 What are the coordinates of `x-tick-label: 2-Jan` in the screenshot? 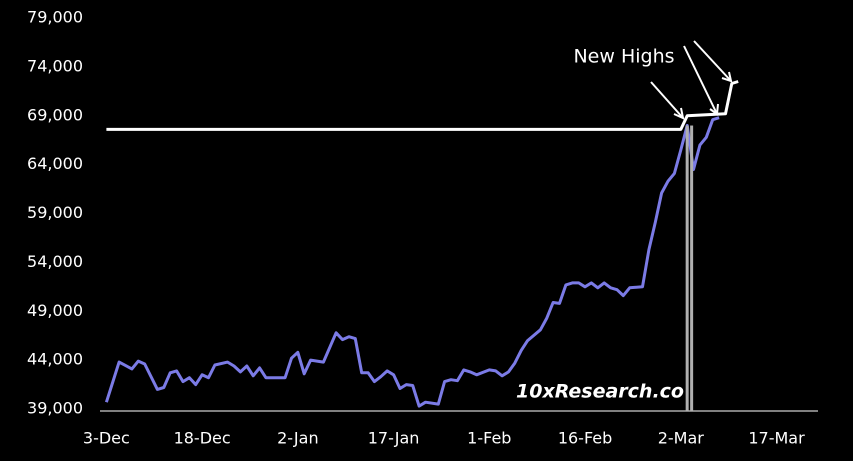 It's located at (298, 438).